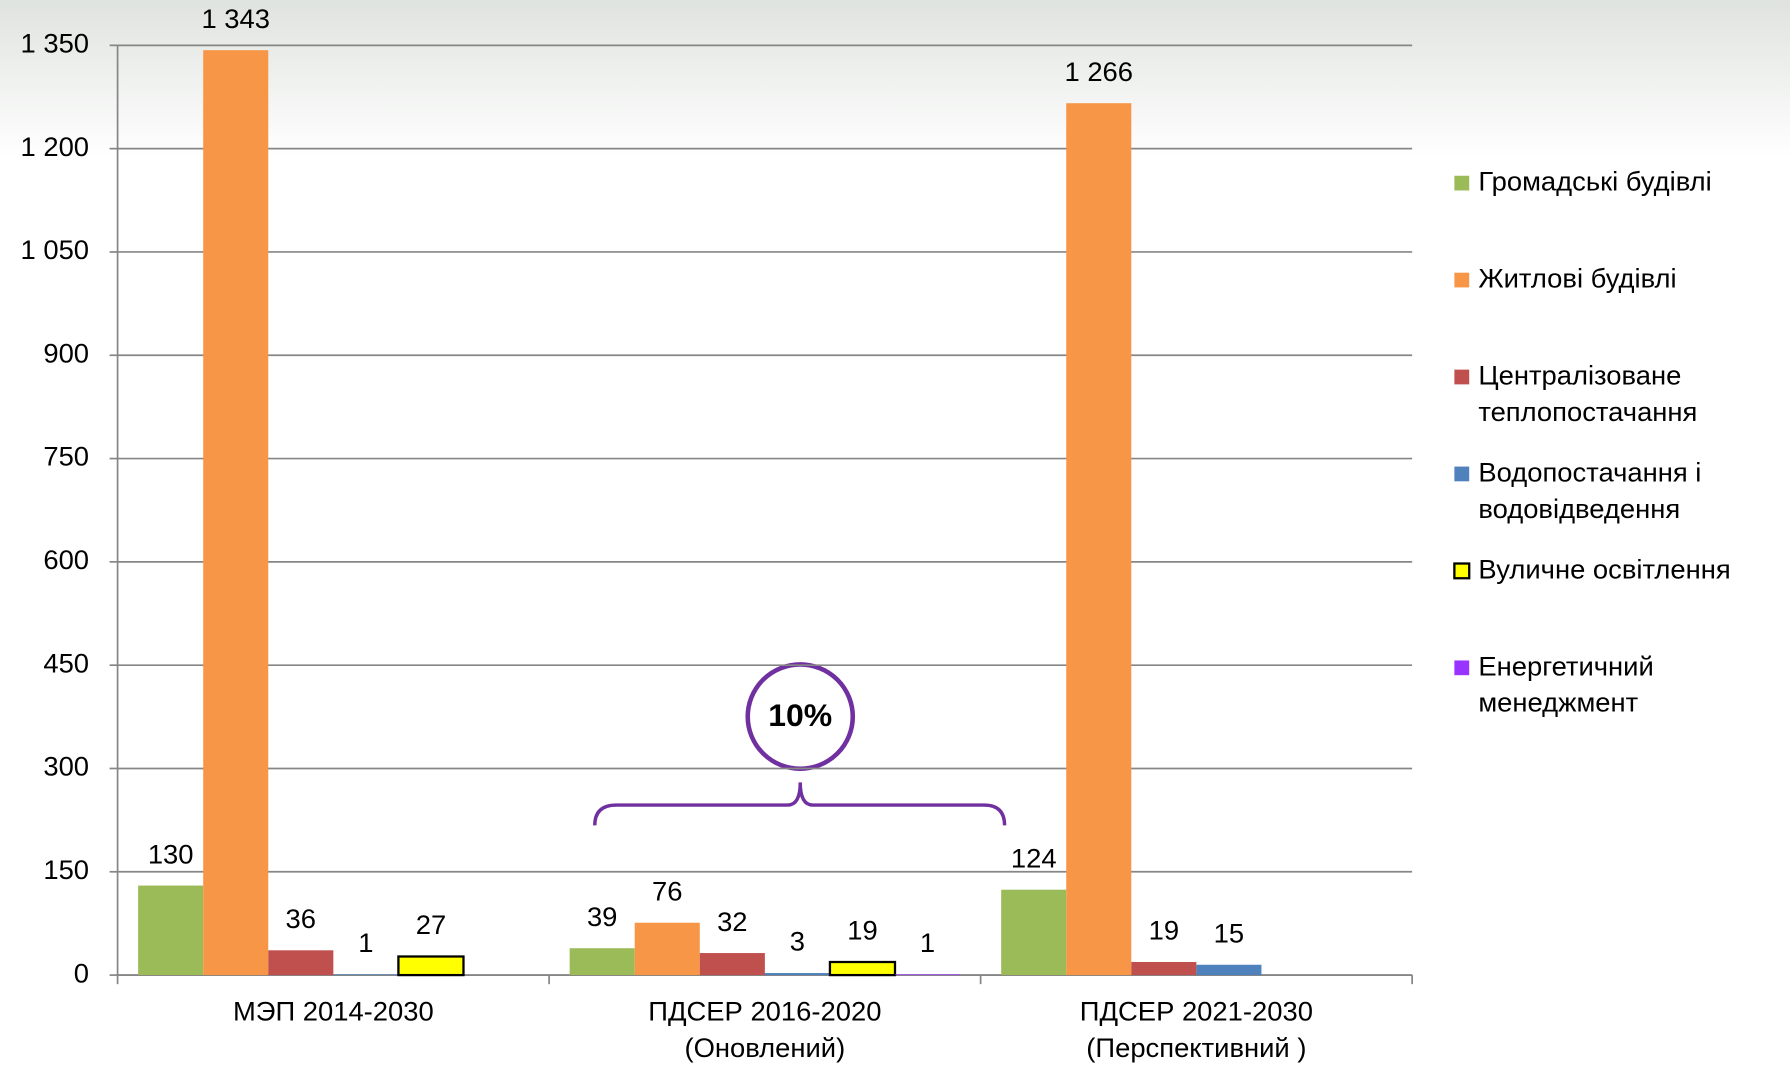 This screenshot has width=1790, height=1076. What do you see at coordinates (764, 1029) in the screenshot?
I see `x-tick-label: ПДСЕР 2016-2020 (Оновлений)` at bounding box center [764, 1029].